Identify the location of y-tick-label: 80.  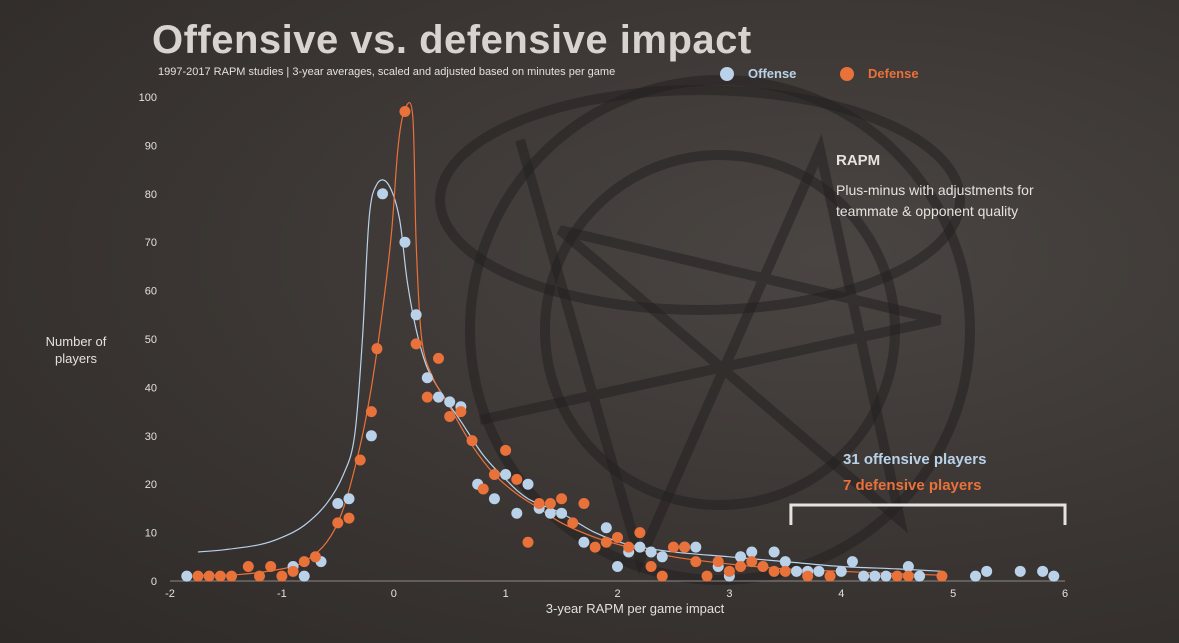
(151, 195).